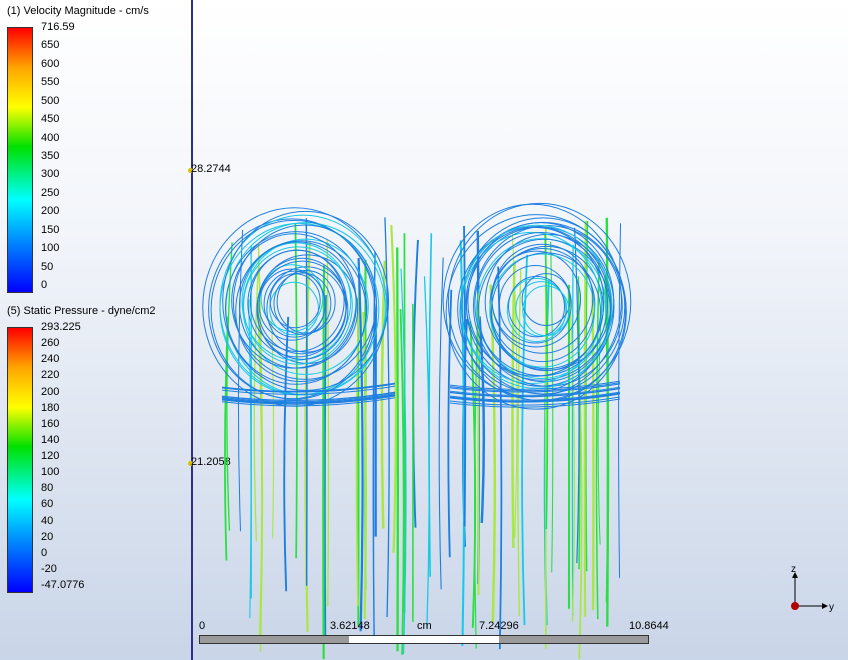 Image resolution: width=848 pixels, height=660 pixels. What do you see at coordinates (50, 156) in the screenshot?
I see `velocity-tick-label: 350` at bounding box center [50, 156].